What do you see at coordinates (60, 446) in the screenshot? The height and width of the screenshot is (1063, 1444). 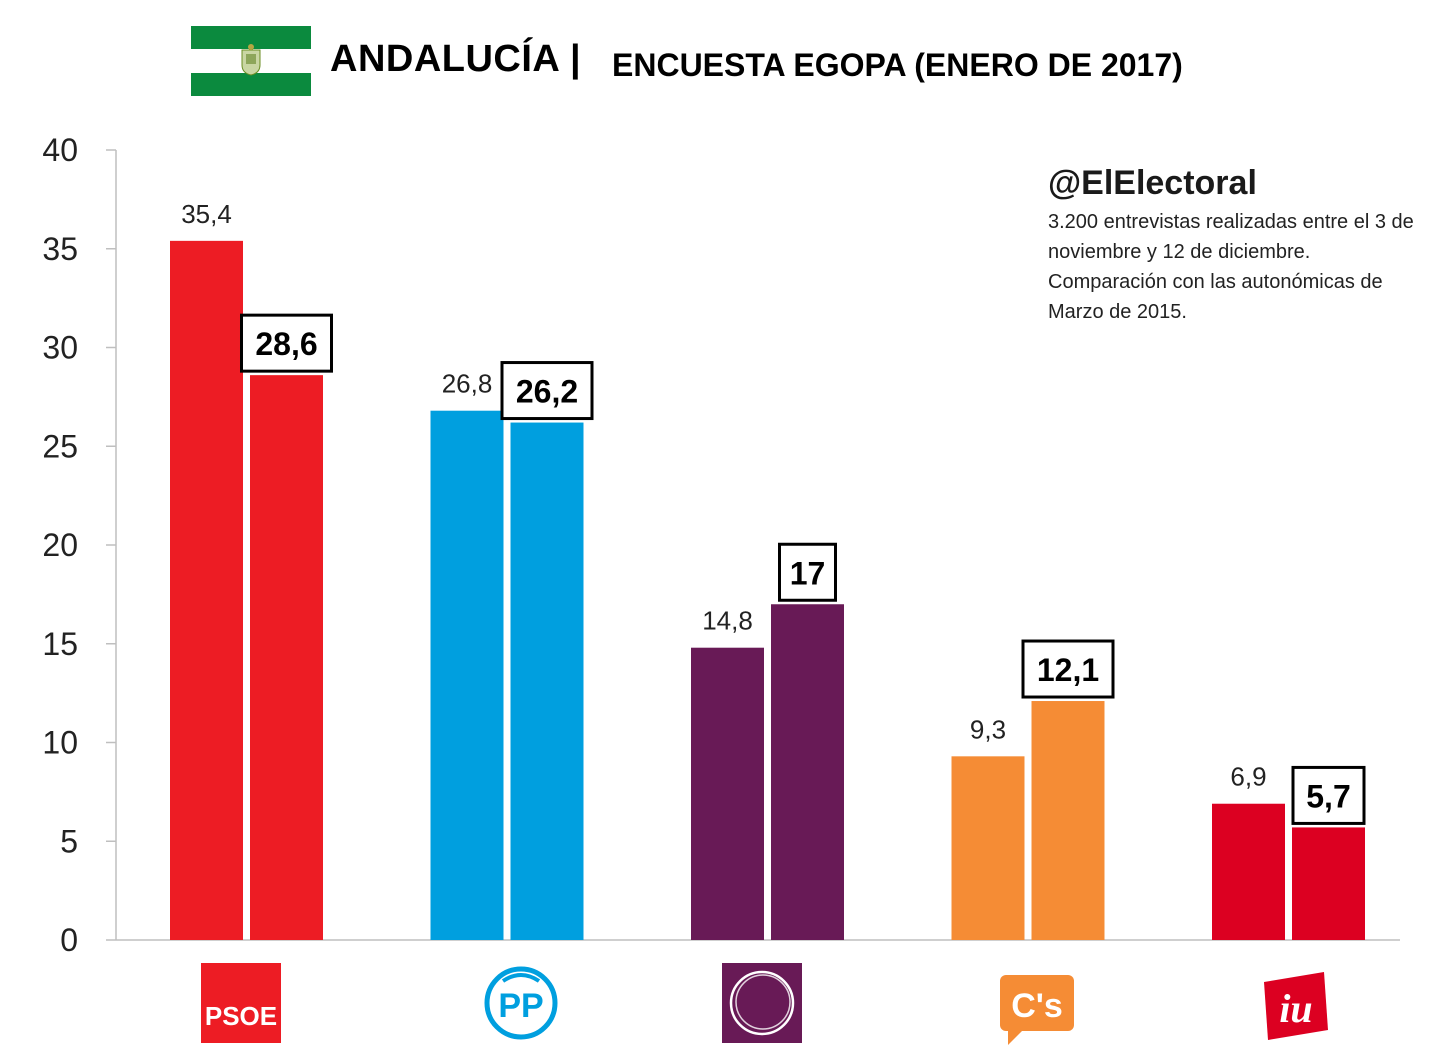 I see `y-tick-label: 25` at bounding box center [60, 446].